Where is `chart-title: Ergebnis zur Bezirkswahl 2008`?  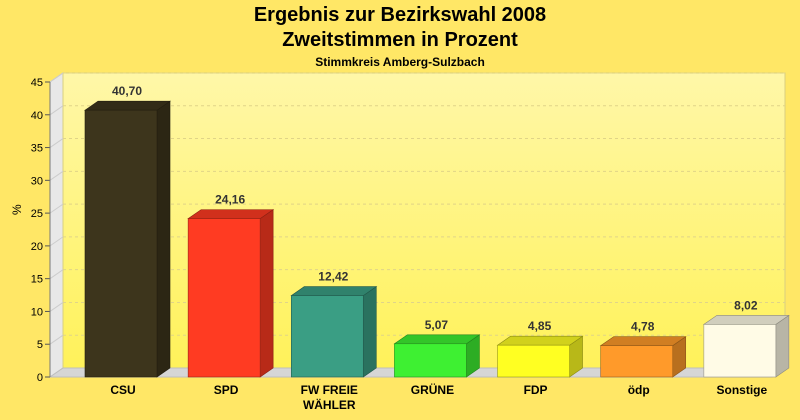 chart-title: Ergebnis zur Bezirkswahl 2008 is located at coordinates (400, 15).